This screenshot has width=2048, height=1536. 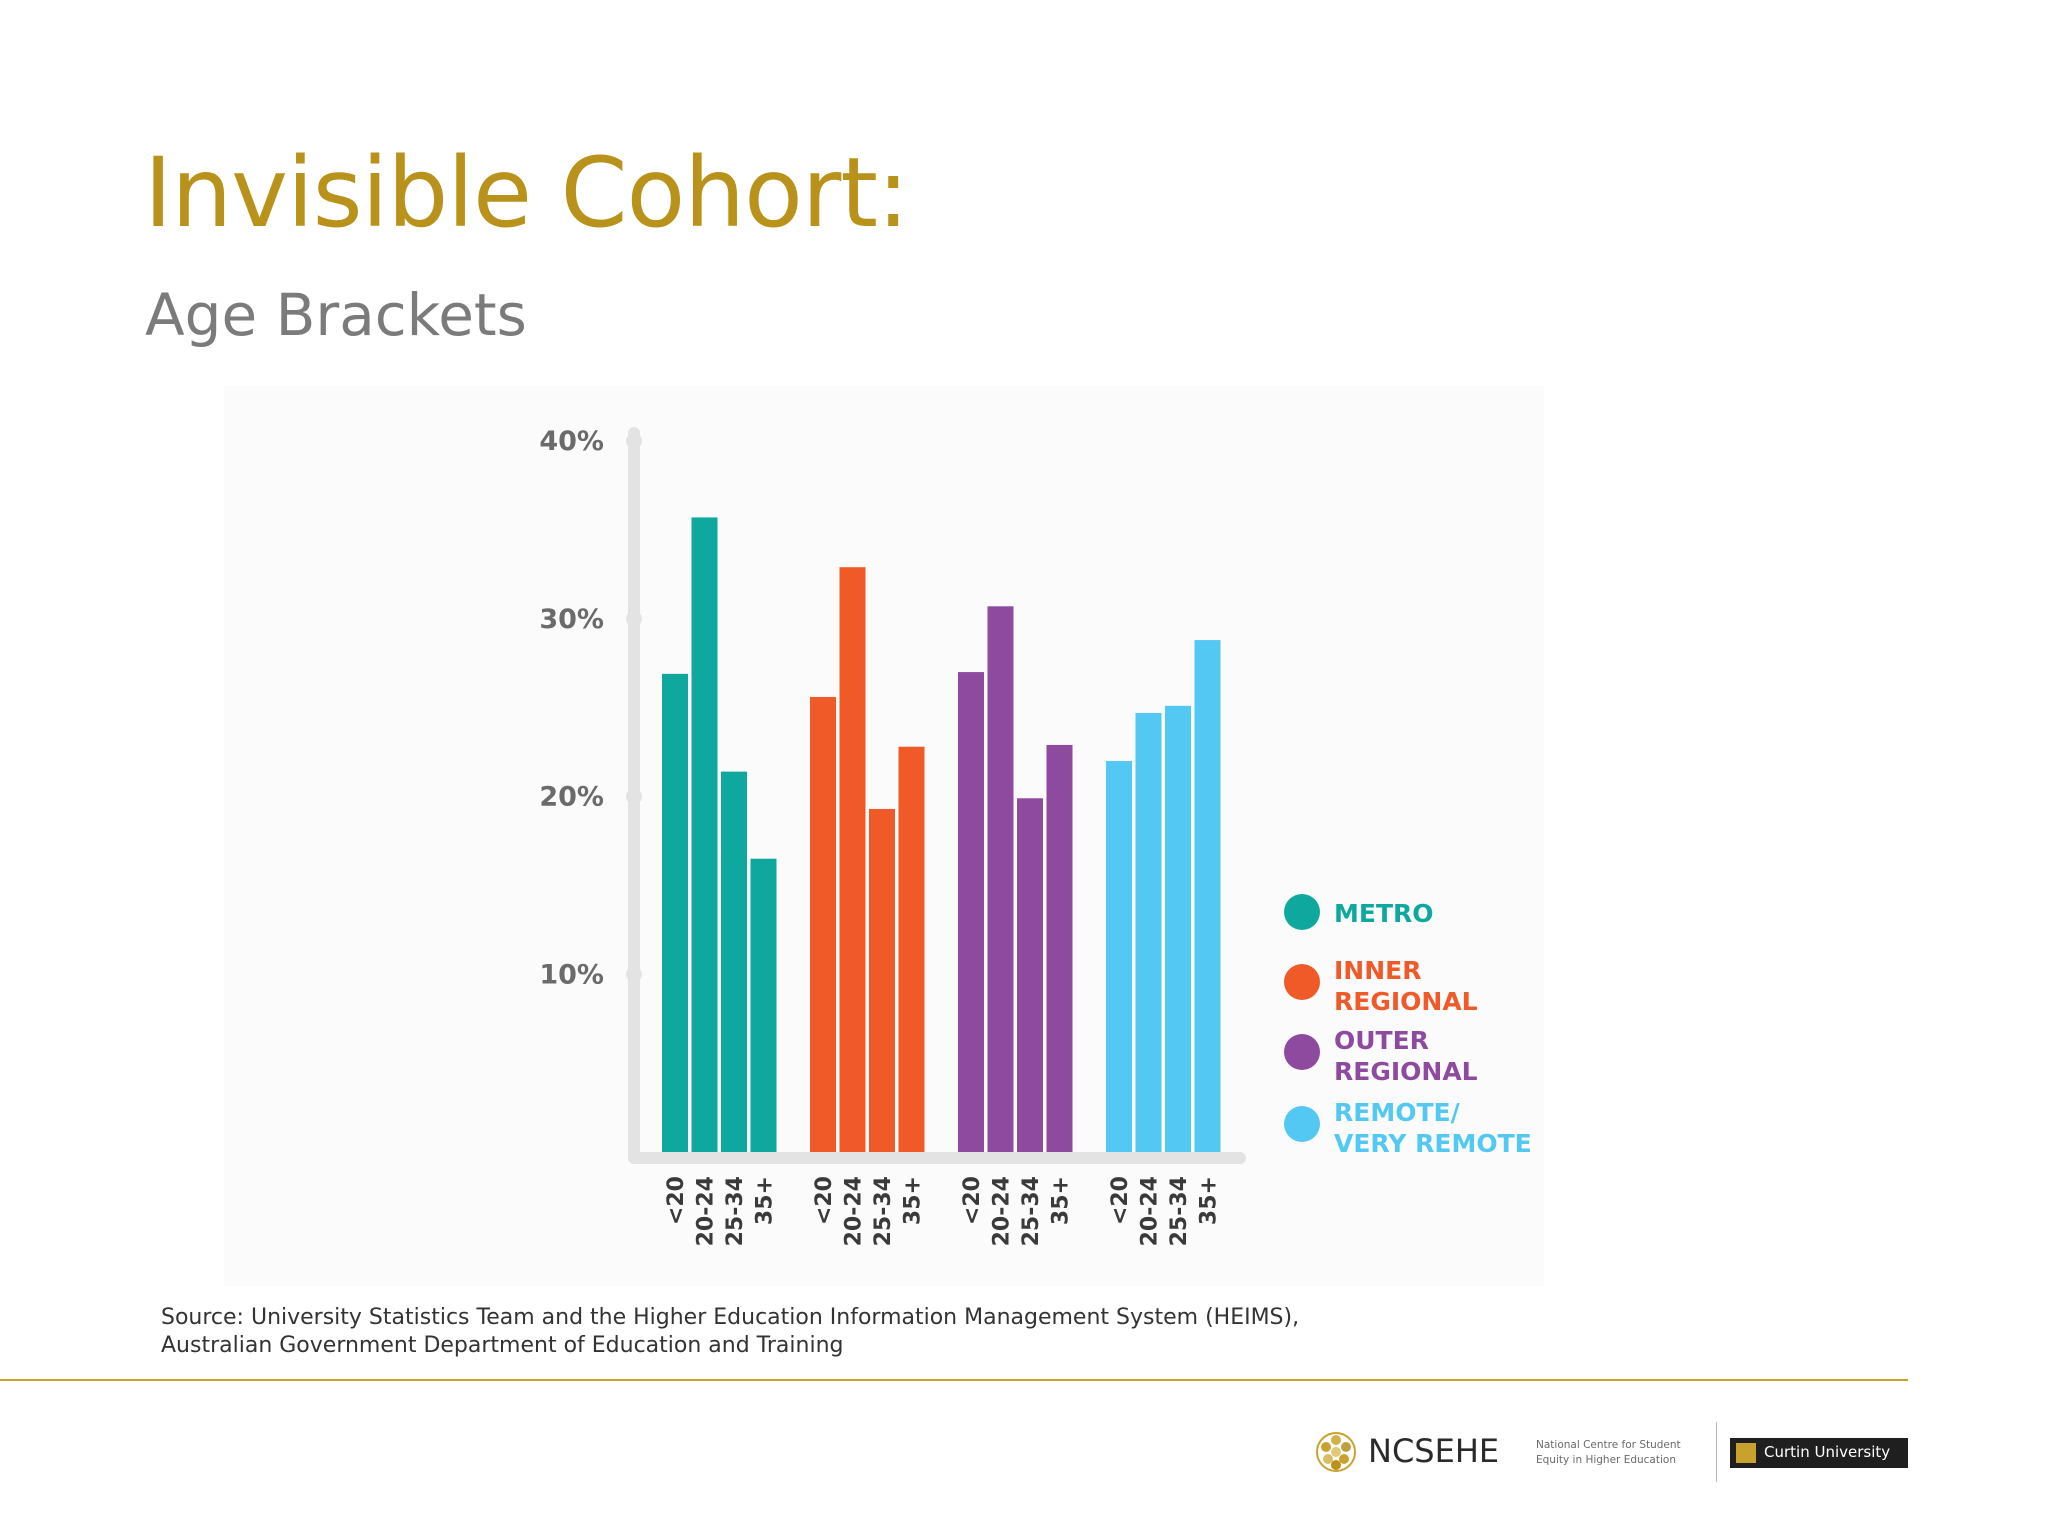 I want to click on legend-label-3-1: VERY REMOTE, so click(x=1433, y=1143).